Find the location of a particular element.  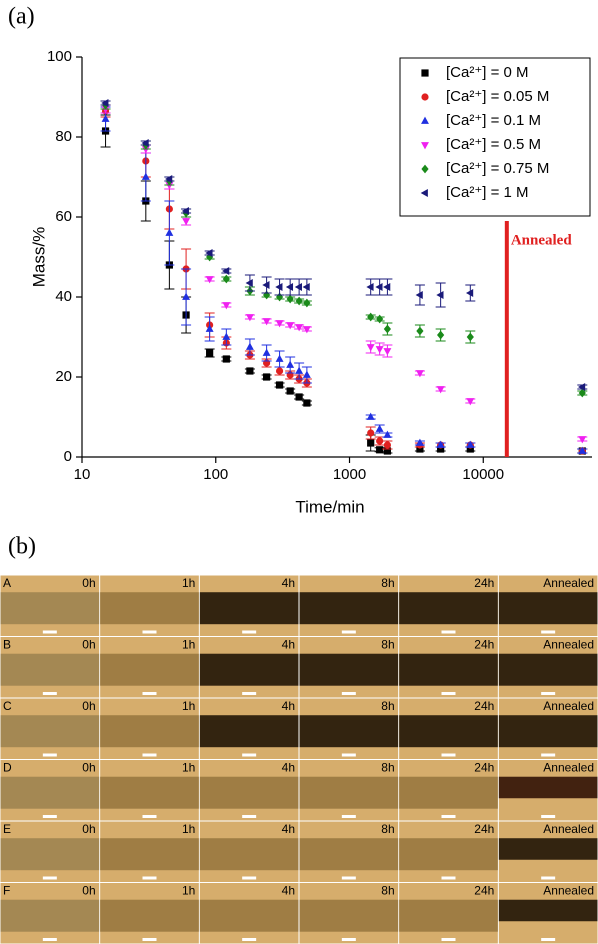

row-label: C is located at coordinates (7, 706).